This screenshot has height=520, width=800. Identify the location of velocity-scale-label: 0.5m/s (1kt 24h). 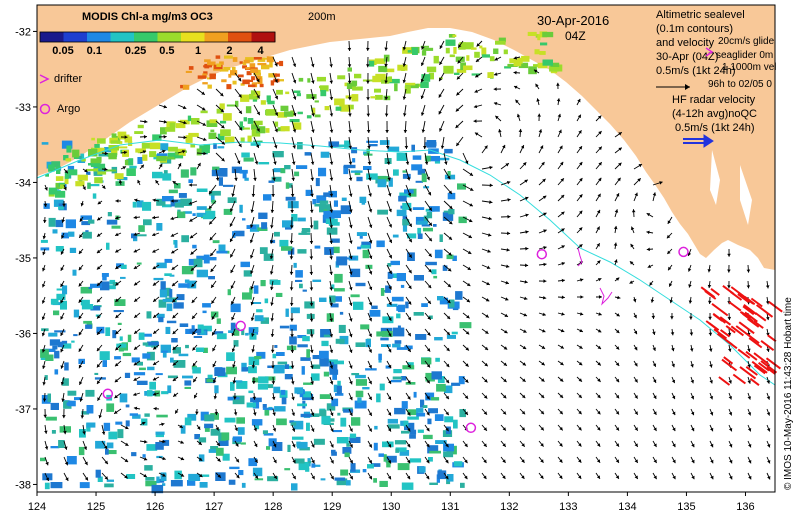
(695, 71).